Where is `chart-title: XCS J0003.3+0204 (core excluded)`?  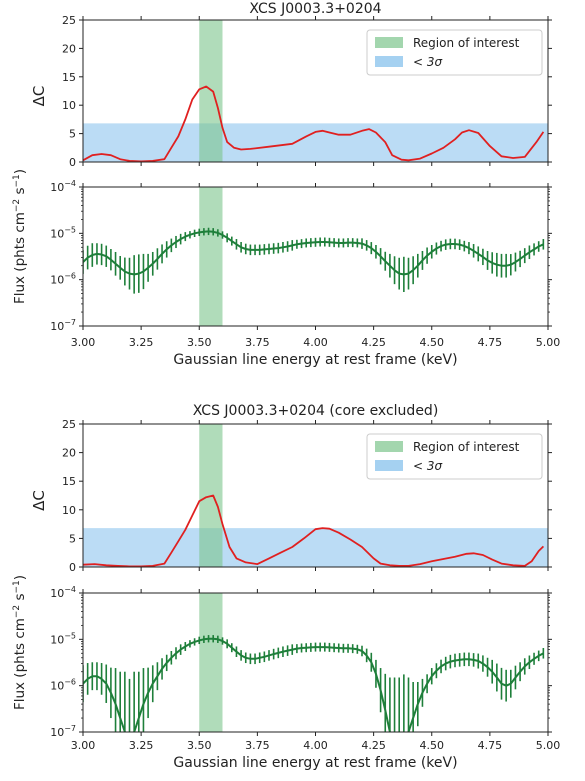
chart-title: XCS J0003.3+0204 (core excluded) is located at coordinates (316, 411).